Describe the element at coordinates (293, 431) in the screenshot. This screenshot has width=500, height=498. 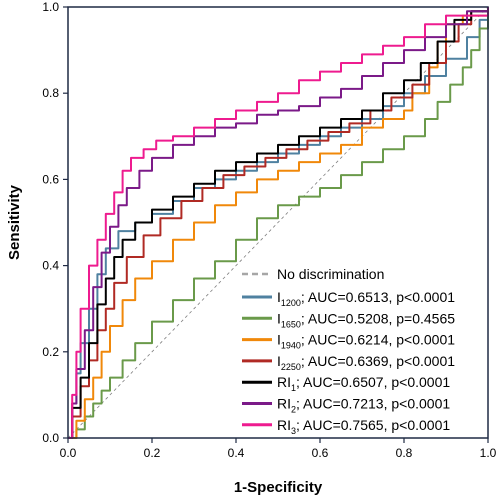
I see `legend-label-subscript: 3` at that location.